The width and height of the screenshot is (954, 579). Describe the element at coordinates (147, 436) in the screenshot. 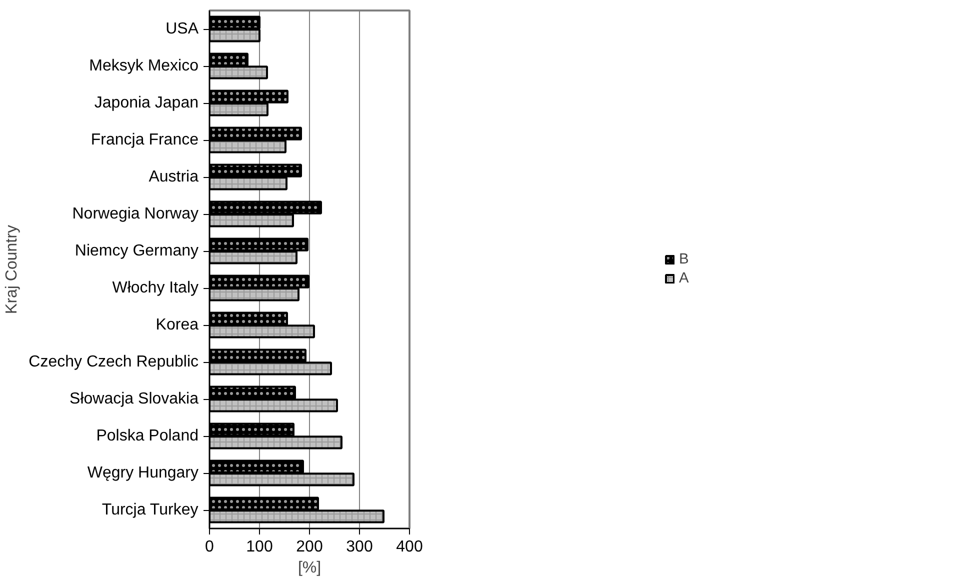

I see `y-tick-label: Polska Poland` at that location.